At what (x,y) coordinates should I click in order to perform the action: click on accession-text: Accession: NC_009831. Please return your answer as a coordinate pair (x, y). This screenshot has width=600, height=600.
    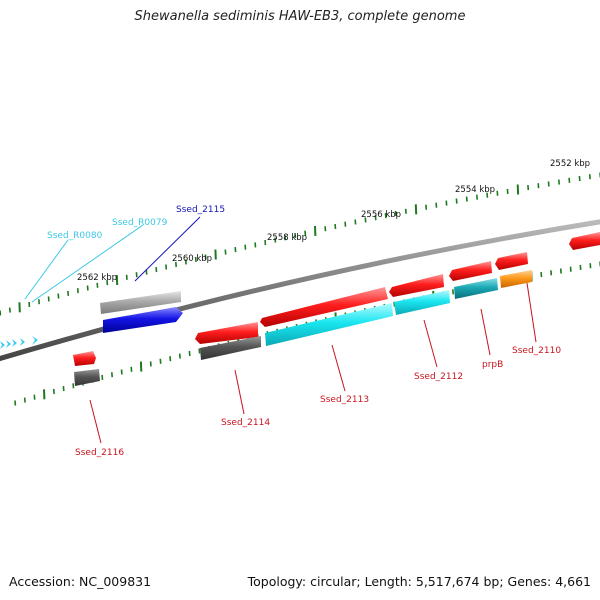
    Looking at the image, I should click on (80, 581).